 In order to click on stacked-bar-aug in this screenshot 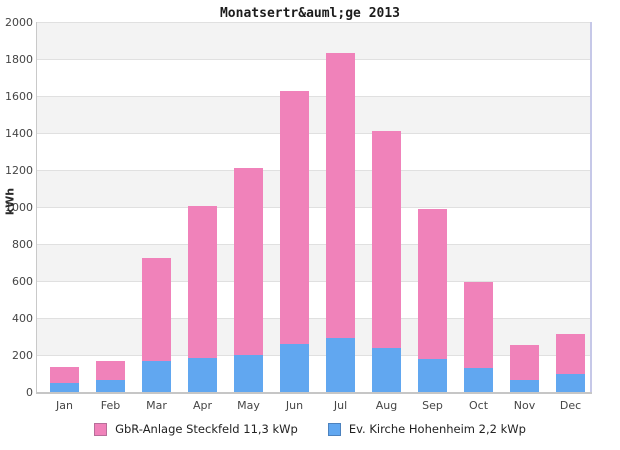, I will do `click(386, 261)`.